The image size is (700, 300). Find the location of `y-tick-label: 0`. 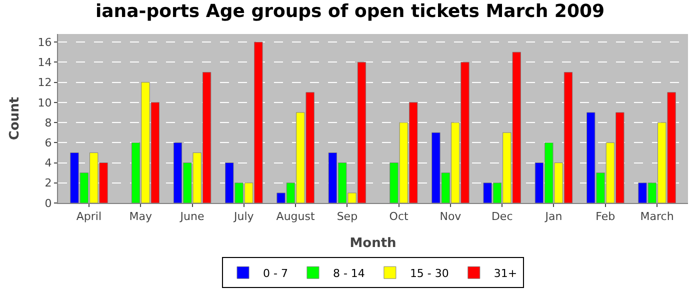

y-tick-label: 0 is located at coordinates (48, 203).